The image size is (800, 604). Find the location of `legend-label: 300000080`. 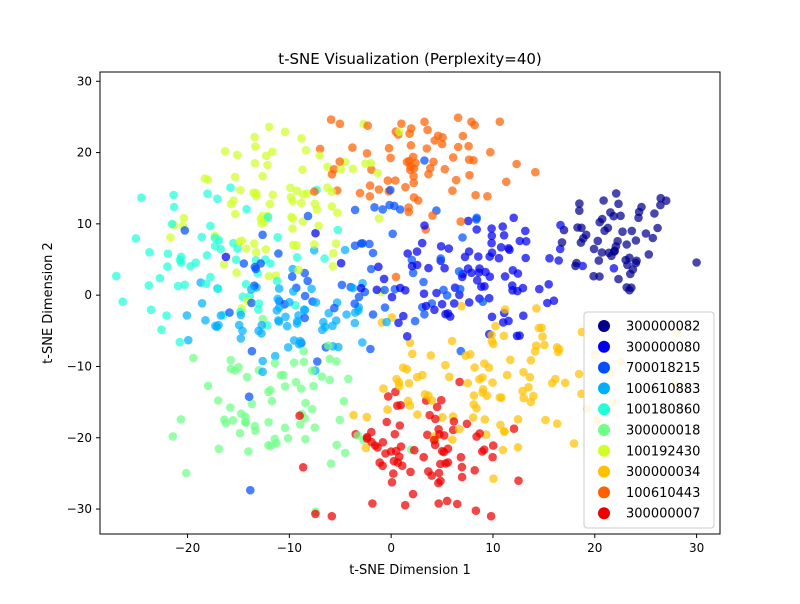

legend-label: 300000080 is located at coordinates (663, 347).